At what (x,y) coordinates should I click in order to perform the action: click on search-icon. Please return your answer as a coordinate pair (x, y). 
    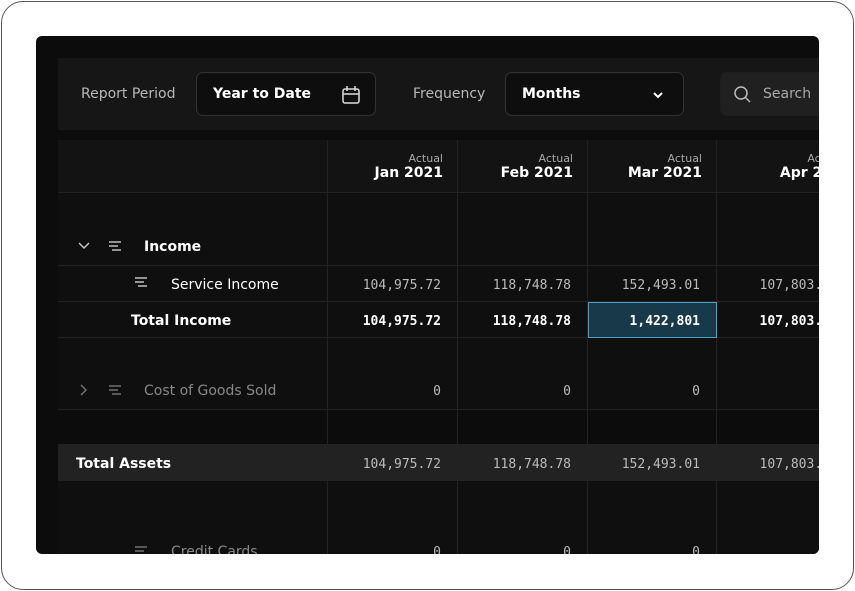
    Looking at the image, I should click on (742, 94).